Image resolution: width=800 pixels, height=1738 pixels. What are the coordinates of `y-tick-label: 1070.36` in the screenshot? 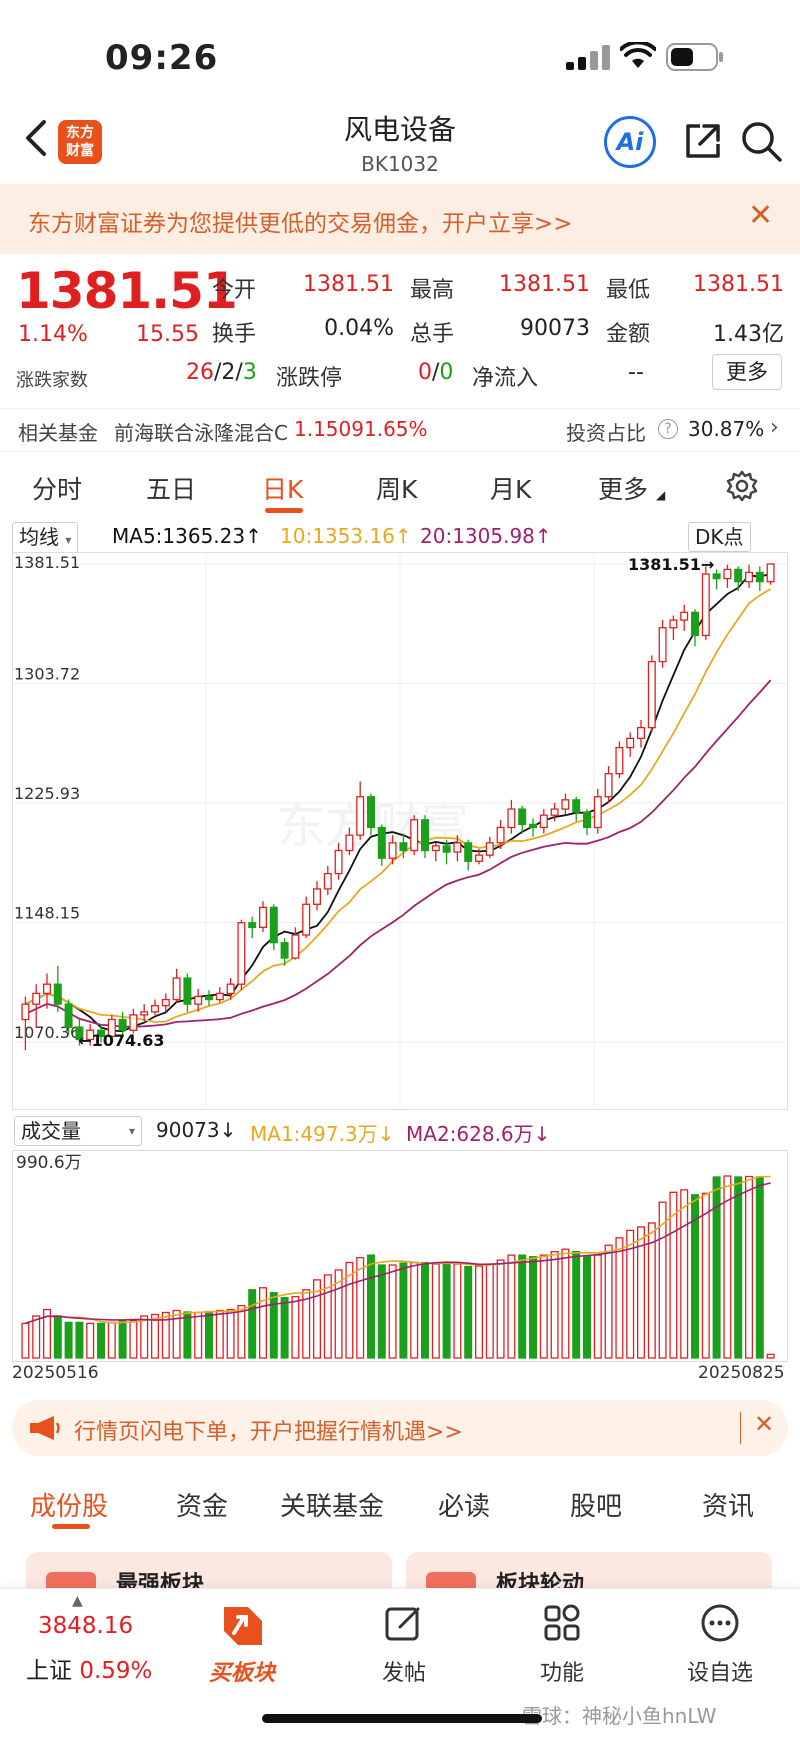 It's located at (47, 1032).